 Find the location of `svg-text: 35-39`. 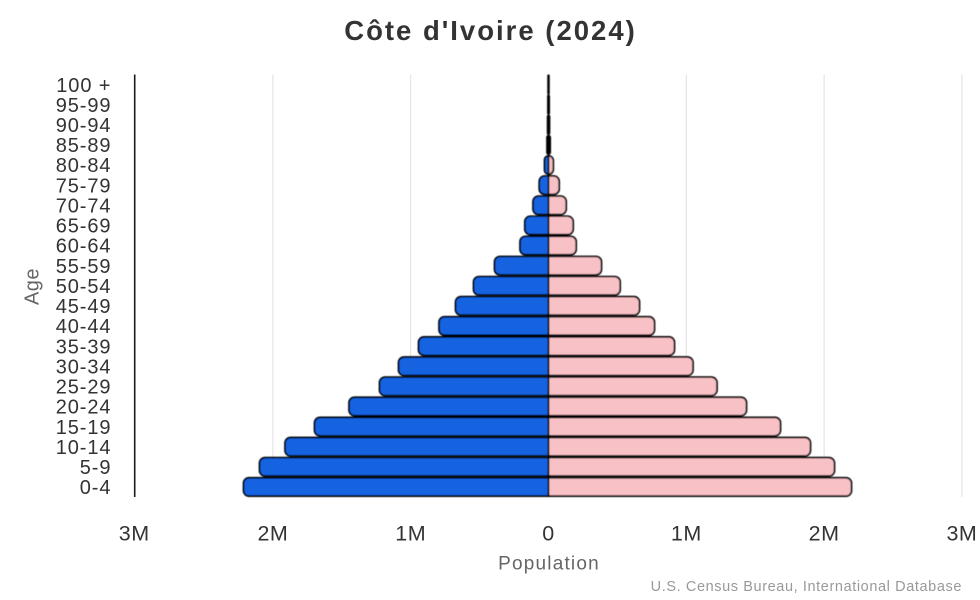

svg-text: 35-39 is located at coordinates (84, 347).